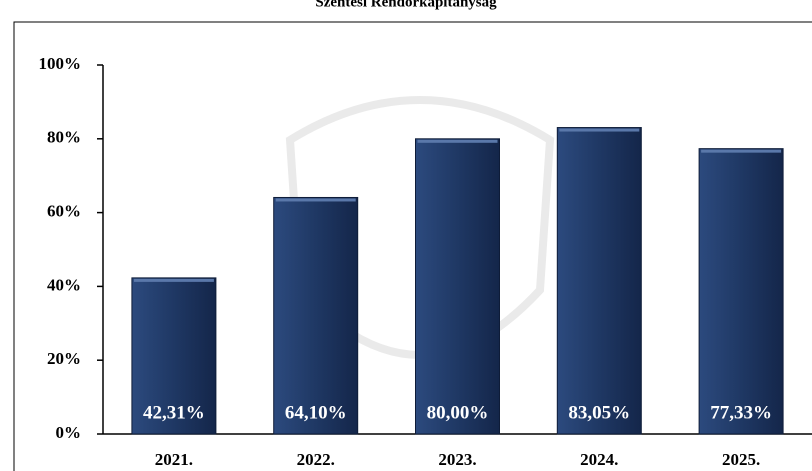 This screenshot has width=812, height=471. What do you see at coordinates (406, 5) in the screenshot?
I see `chart-title: Szentesi Rendőrkapitányság` at bounding box center [406, 5].